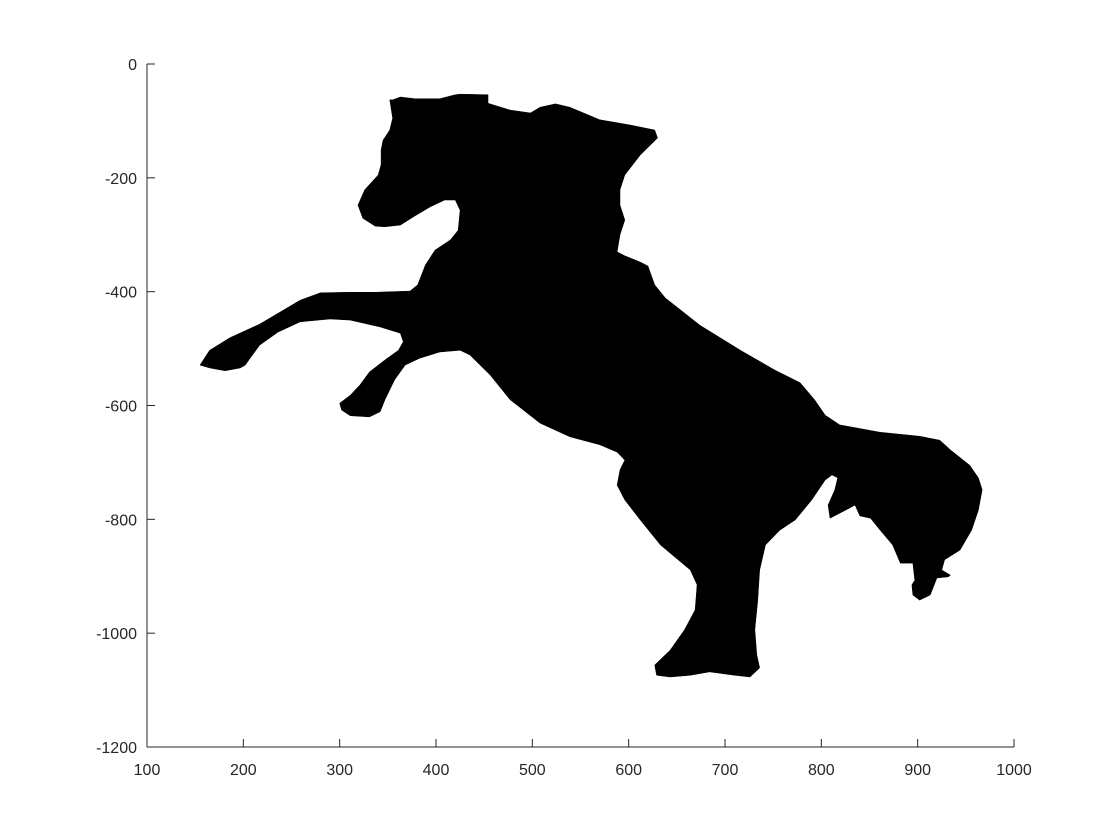 The width and height of the screenshot is (1120, 840). Describe the element at coordinates (628, 770) in the screenshot. I see `x-tick-label: 600` at that location.